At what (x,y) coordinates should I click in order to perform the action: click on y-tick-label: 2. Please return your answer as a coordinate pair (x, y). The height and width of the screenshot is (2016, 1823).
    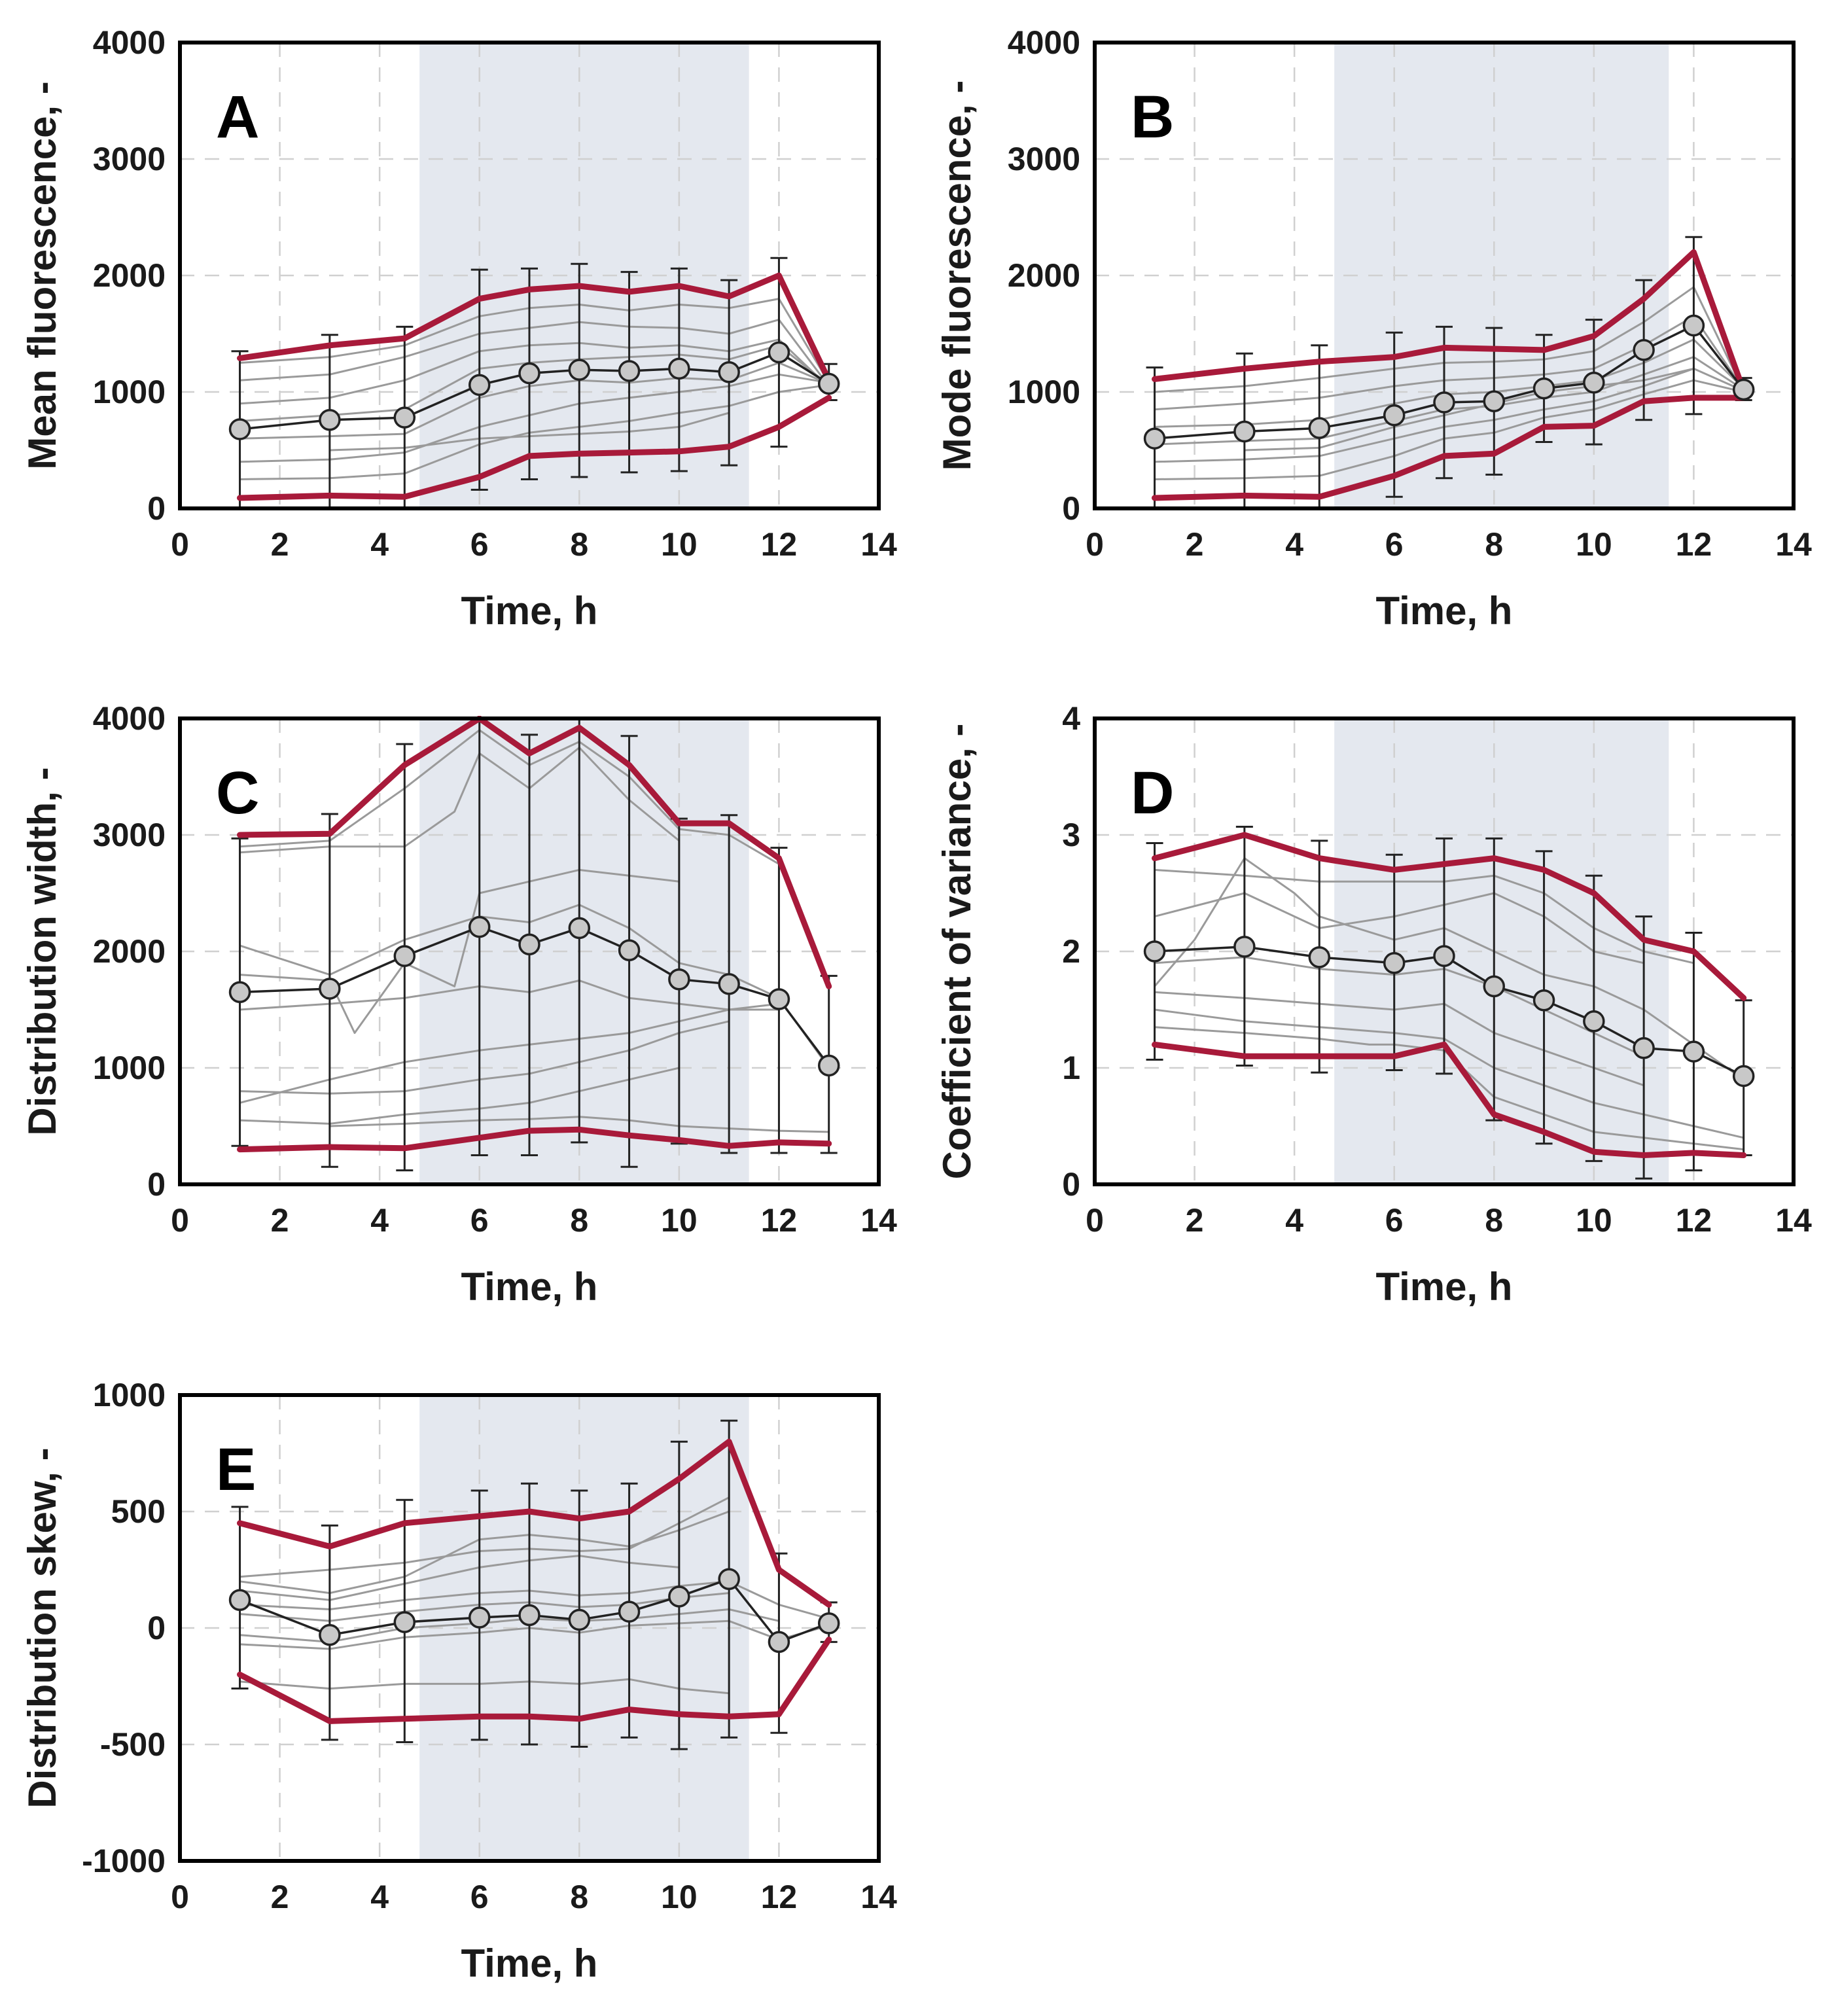
    Looking at the image, I should click on (1071, 951).